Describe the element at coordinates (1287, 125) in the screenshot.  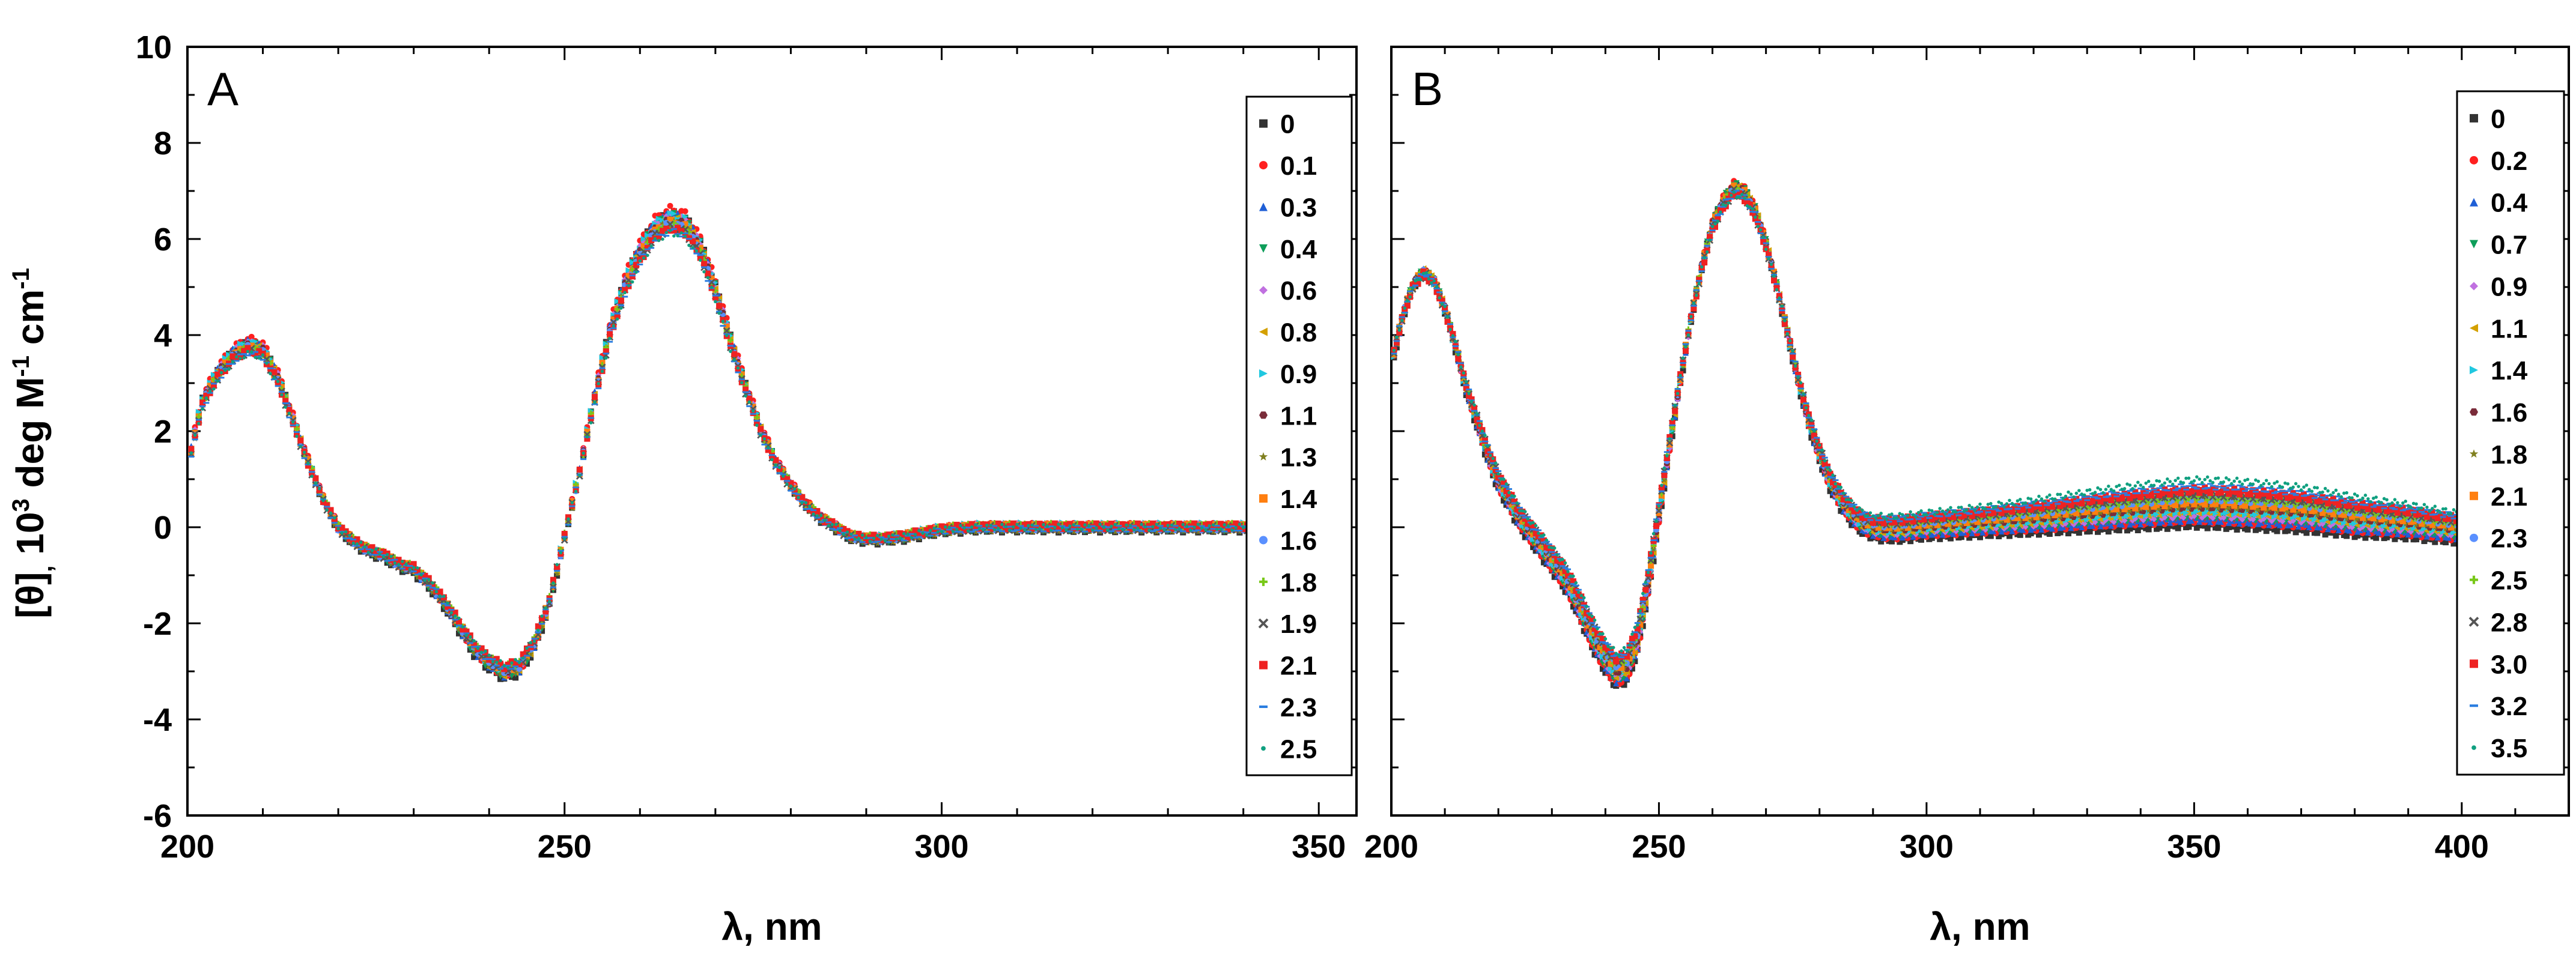
I see `legend-label: 0` at that location.